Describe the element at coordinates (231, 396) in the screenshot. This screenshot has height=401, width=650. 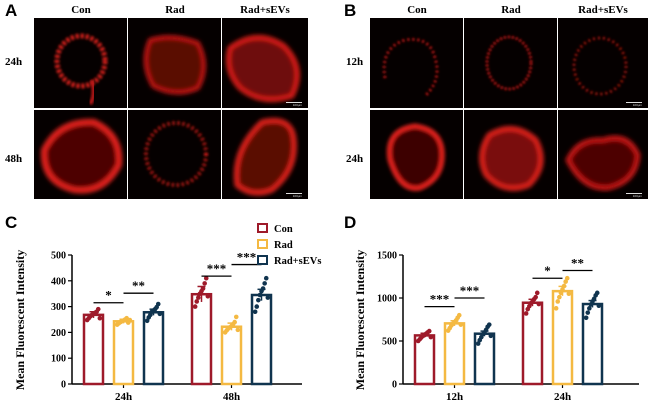
I see `x-tick-label: 48h` at that location.